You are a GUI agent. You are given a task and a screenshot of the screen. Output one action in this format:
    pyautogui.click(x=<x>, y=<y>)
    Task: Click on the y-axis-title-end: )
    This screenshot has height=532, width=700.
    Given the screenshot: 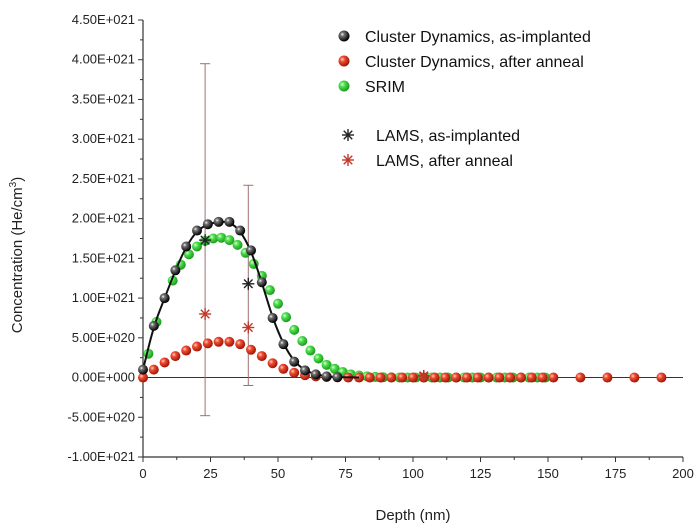 What is the action you would take?
    pyautogui.click(x=17, y=179)
    